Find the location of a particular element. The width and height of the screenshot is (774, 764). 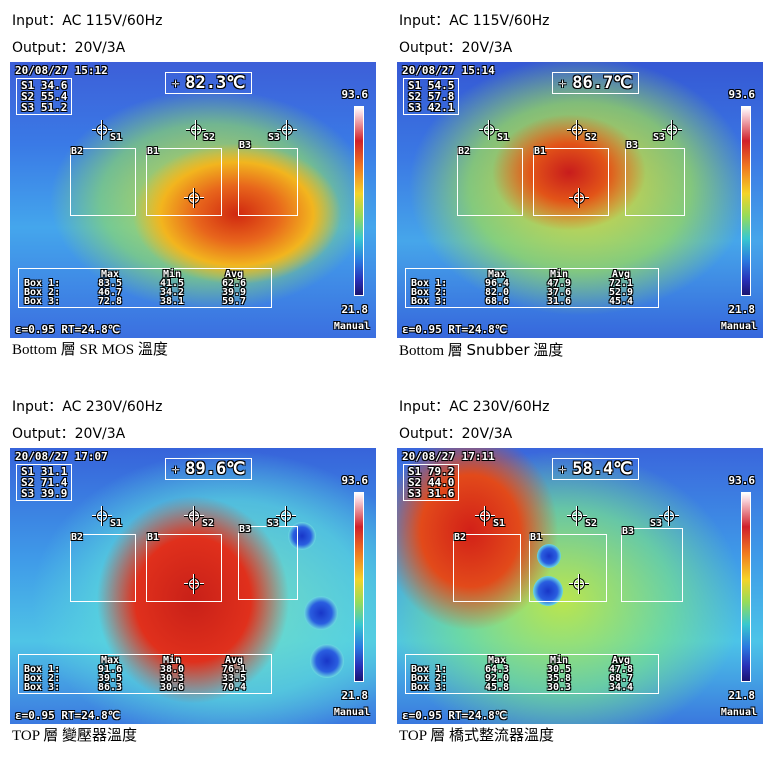

table-row: Box 2: 39.5 30.3 33.5 is located at coordinates (143, 678).